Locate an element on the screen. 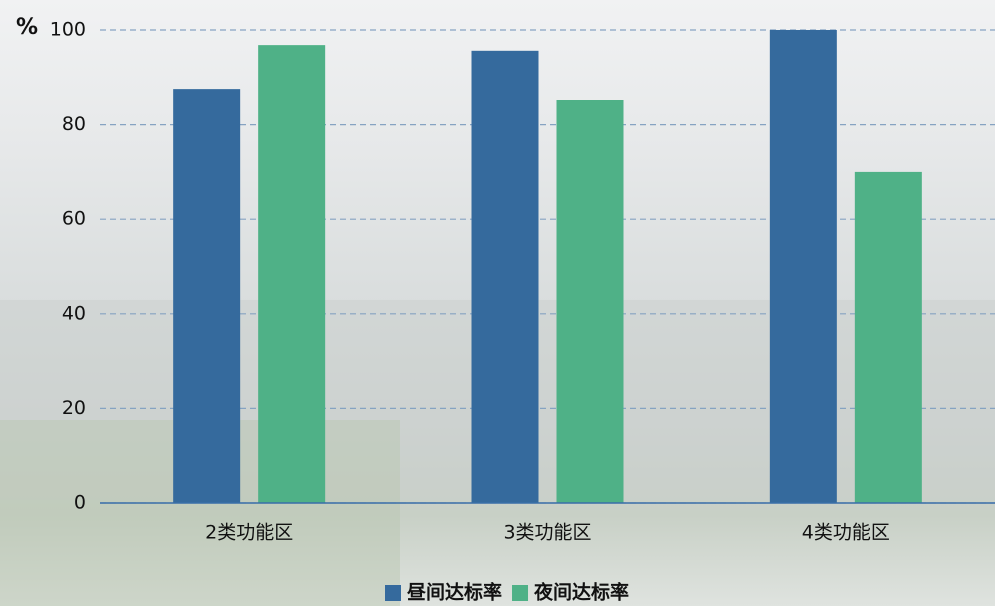 The image size is (995, 606). x-tick-label: 3类功能区 is located at coordinates (547, 533).